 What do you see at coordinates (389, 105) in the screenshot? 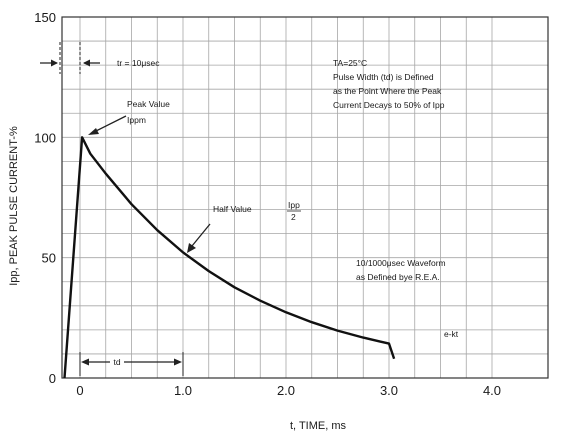
I see `condition-line-4: Current Decays to 50% of Ipp` at bounding box center [389, 105].